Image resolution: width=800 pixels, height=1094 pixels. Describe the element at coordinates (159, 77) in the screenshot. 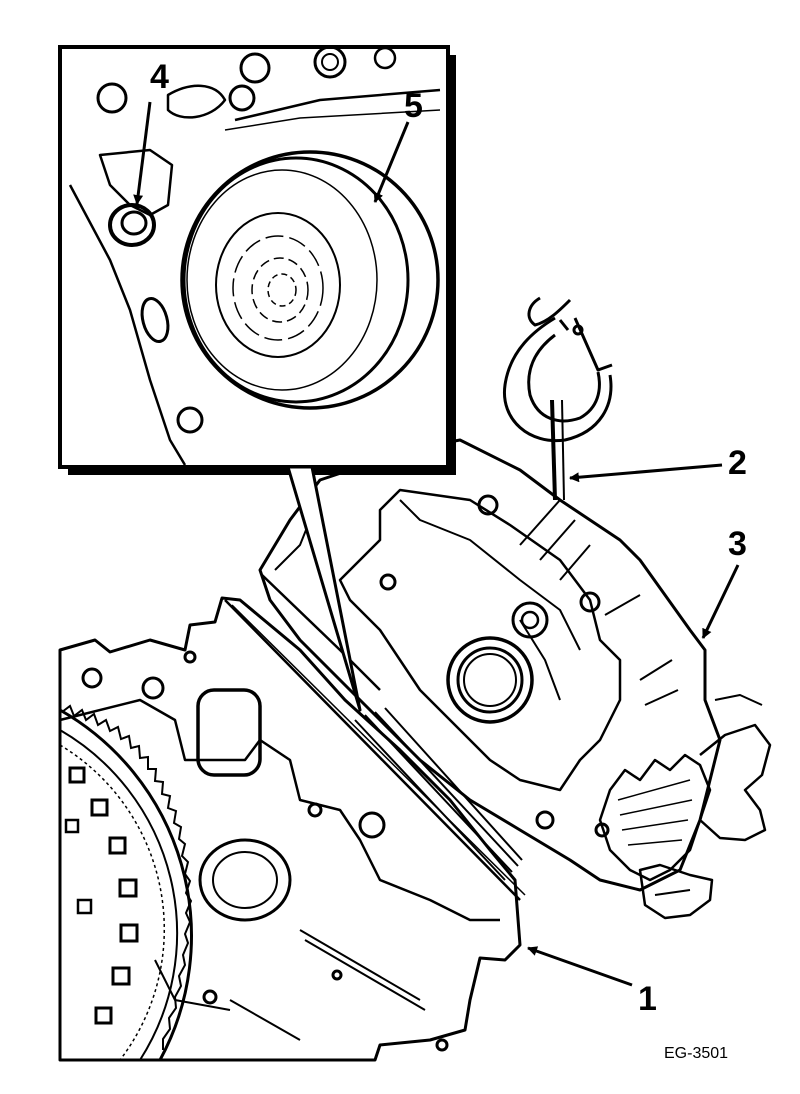

I see `callout-4: 4` at that location.